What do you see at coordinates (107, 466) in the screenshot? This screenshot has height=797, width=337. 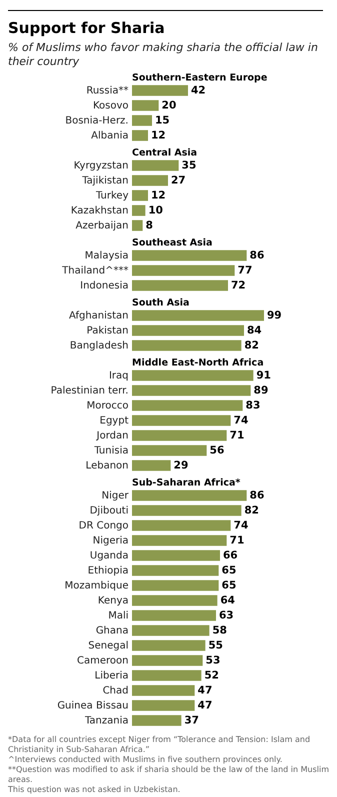 I see `y-tick-label: Lebanon` at bounding box center [107, 466].